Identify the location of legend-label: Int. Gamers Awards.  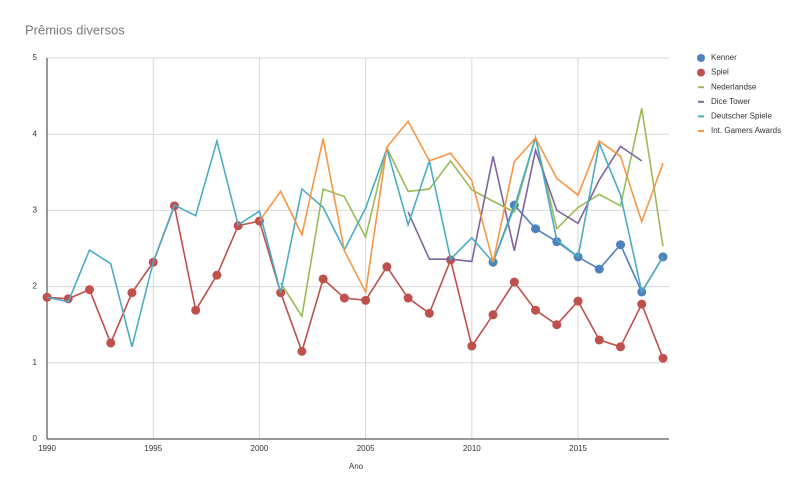
(746, 130).